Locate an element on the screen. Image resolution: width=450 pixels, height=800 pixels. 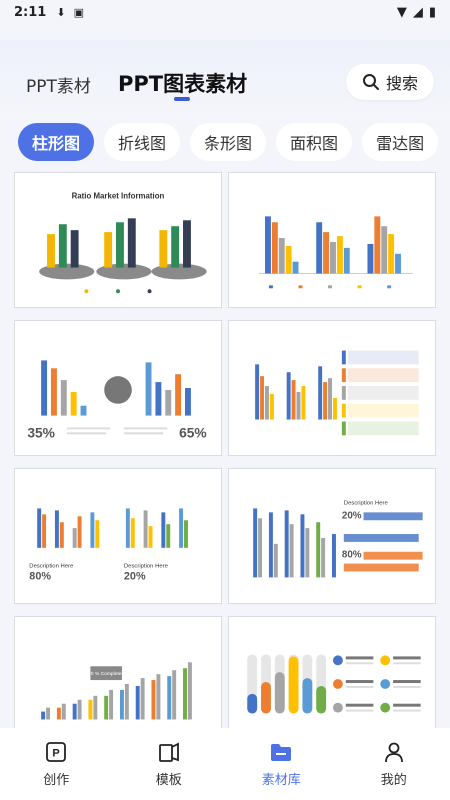
template-card: Ratio Market Information is located at coordinates (118, 240).